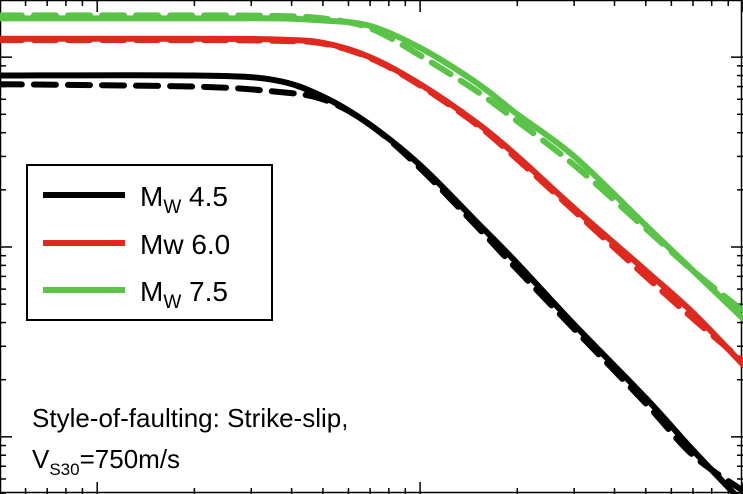  Describe the element at coordinates (184, 199) in the screenshot. I see `legend-label-mw45: MW 4.5` at that location.